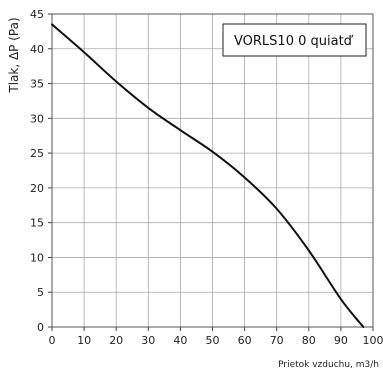 Image resolution: width=383 pixels, height=372 pixels. What do you see at coordinates (148, 340) in the screenshot?
I see `x-tick-label: 30` at bounding box center [148, 340].